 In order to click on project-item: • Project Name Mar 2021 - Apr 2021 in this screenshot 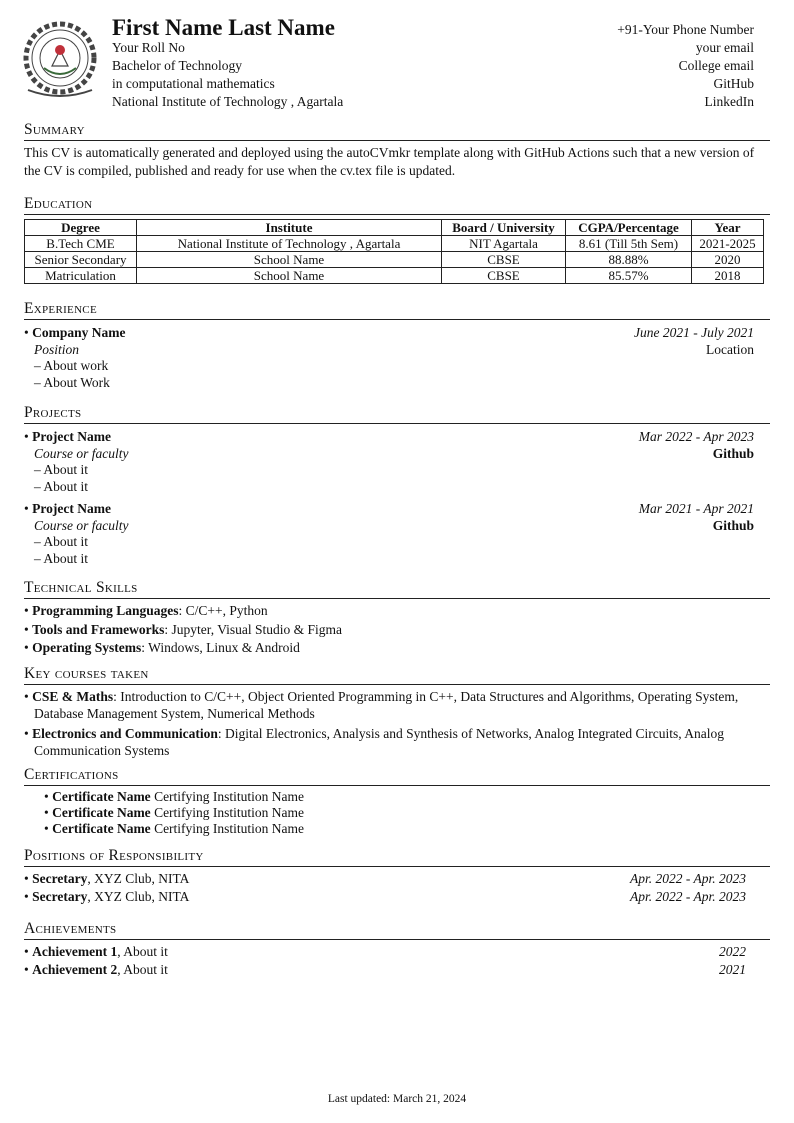, I will do `click(389, 508)`.